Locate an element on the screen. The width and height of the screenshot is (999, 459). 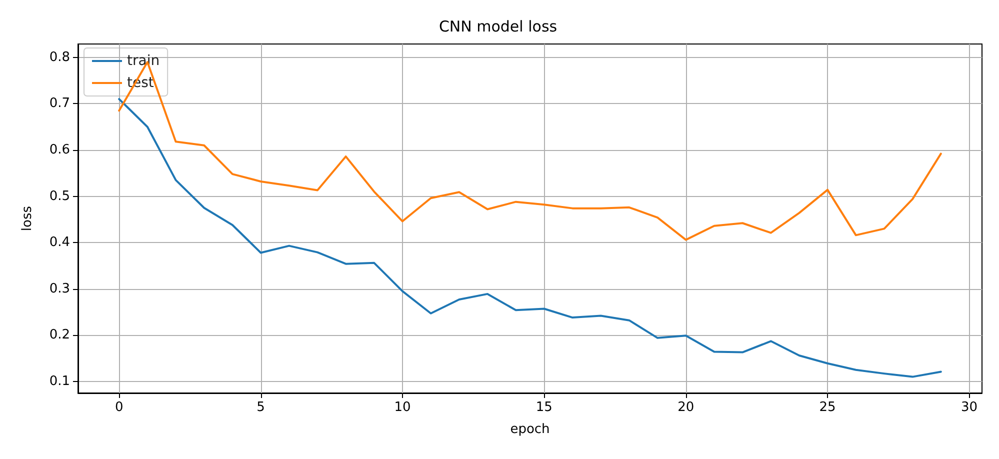
x-tick-label: 25 is located at coordinates (827, 407).